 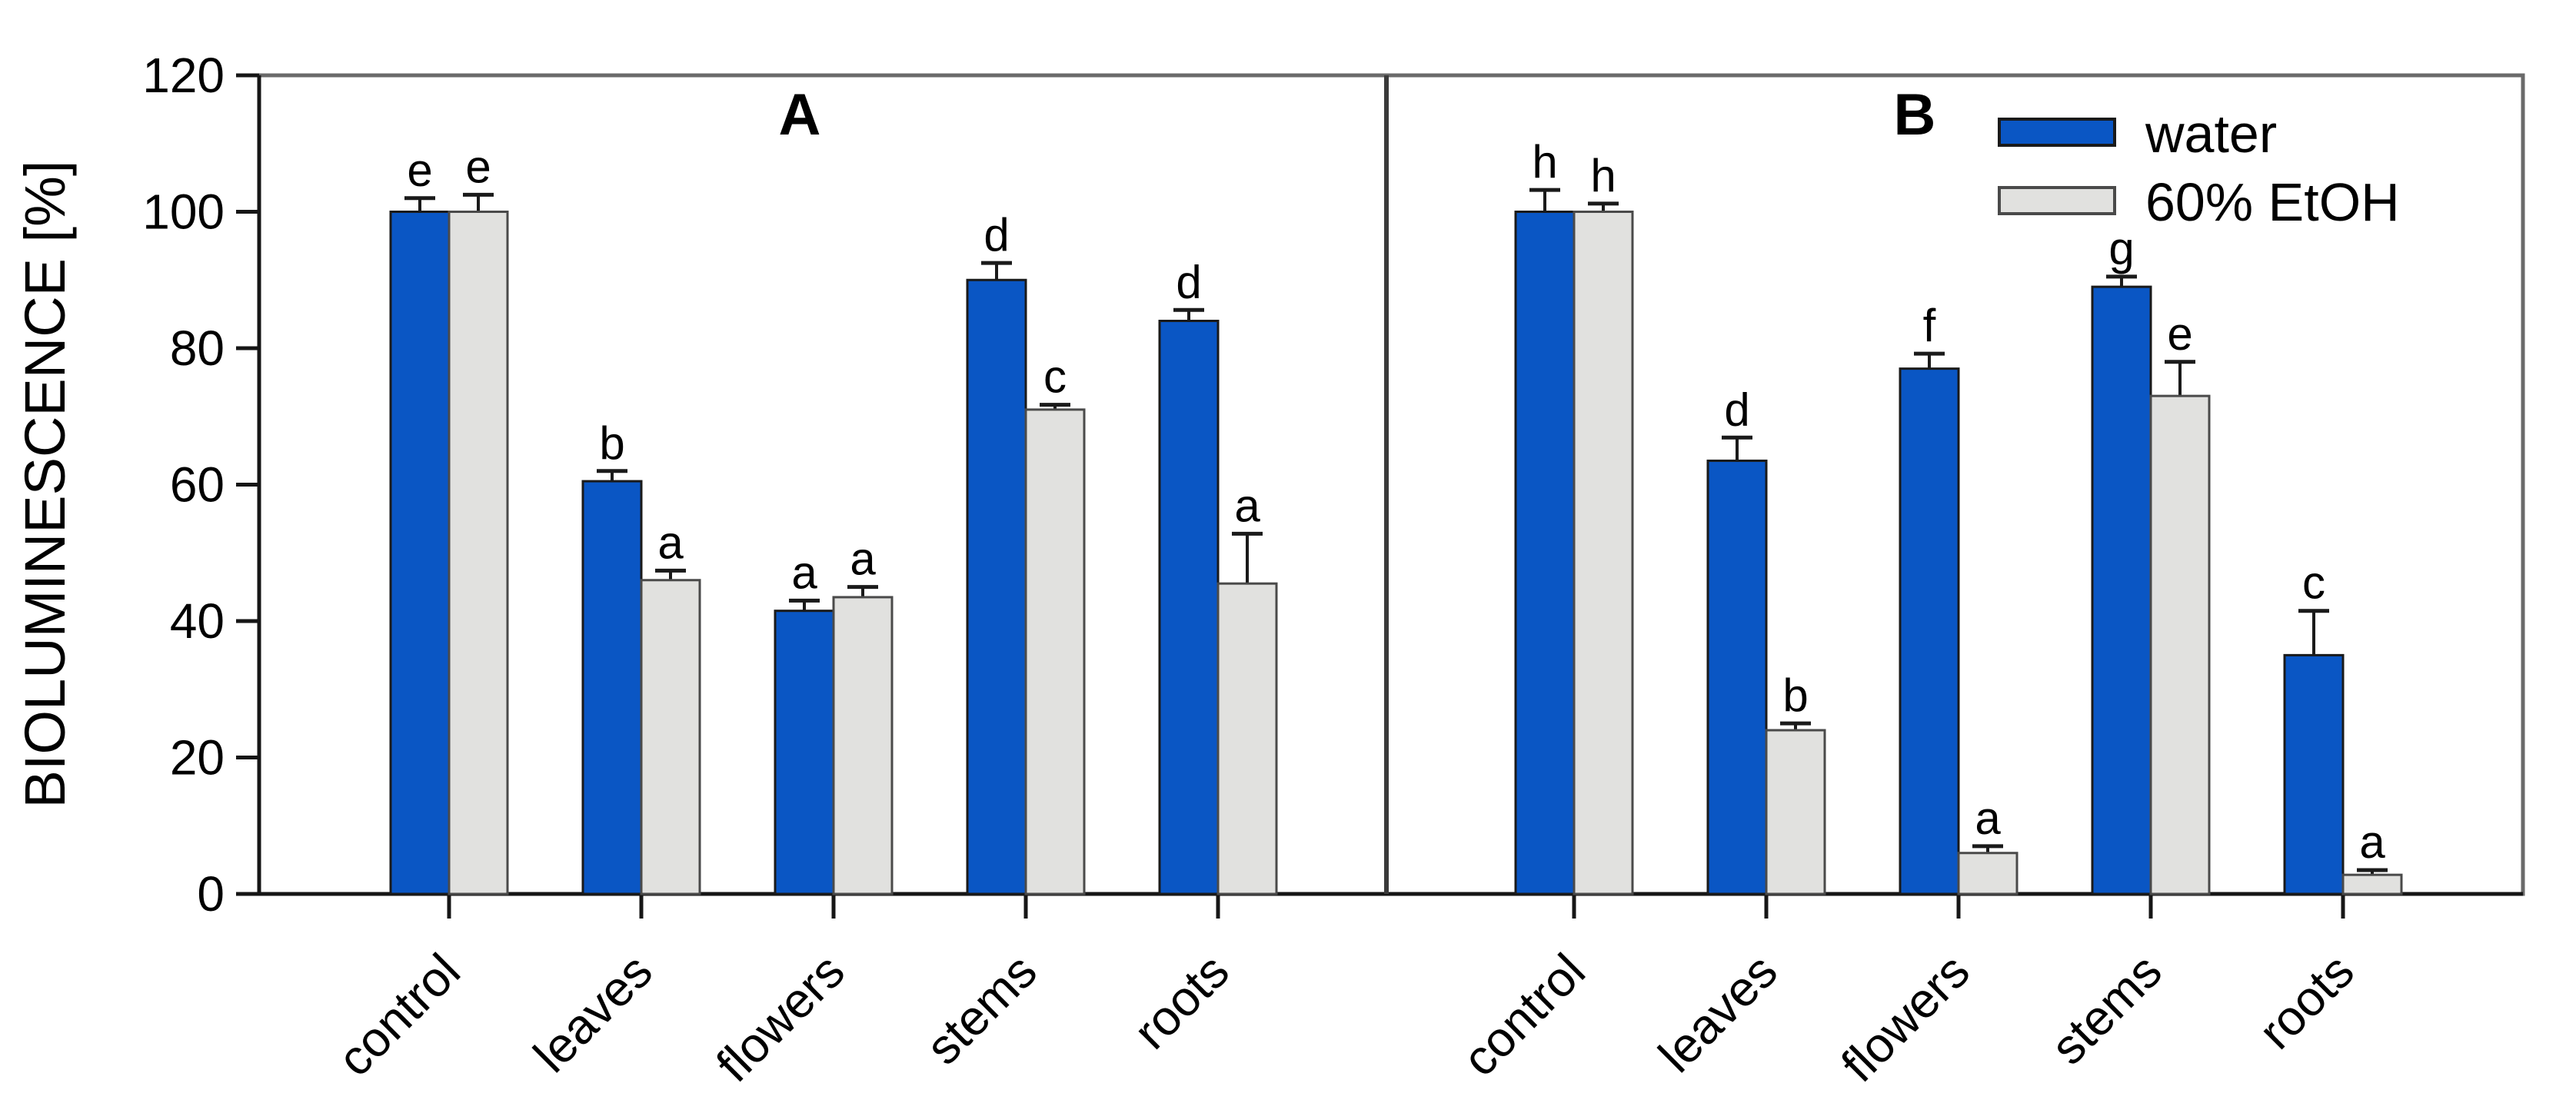 What do you see at coordinates (2199, 168) in the screenshot?
I see `legend: water 60% EtOH` at bounding box center [2199, 168].